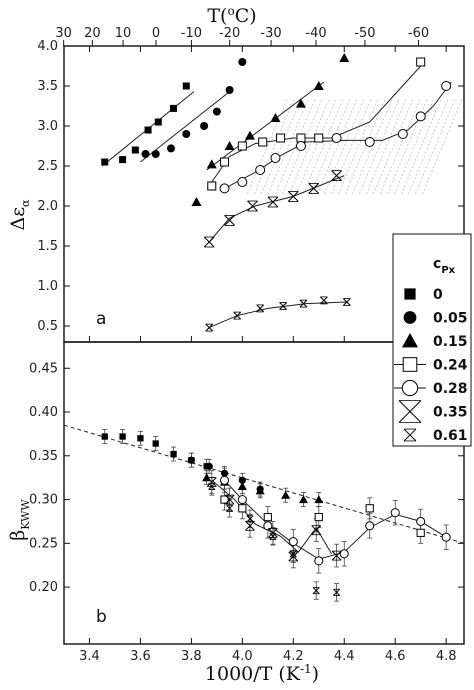 Image resolution: width=474 pixels, height=690 pixels. I want to click on legend-label: 0.05, so click(450, 319).